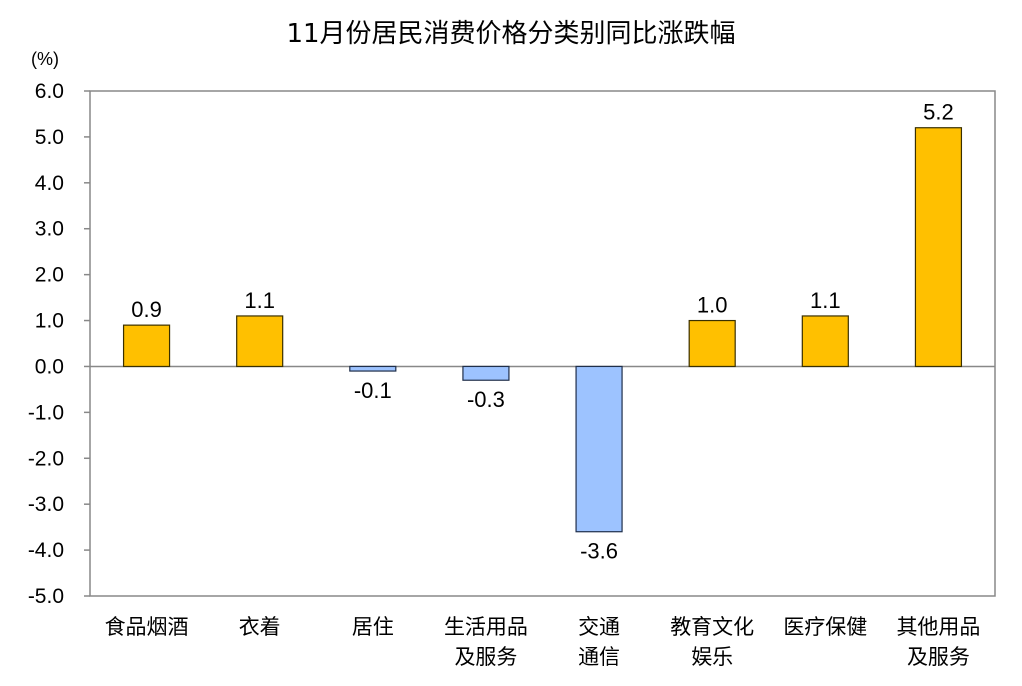 The width and height of the screenshot is (1022, 686). I want to click on y-tick-label: -4.0, so click(46, 550).